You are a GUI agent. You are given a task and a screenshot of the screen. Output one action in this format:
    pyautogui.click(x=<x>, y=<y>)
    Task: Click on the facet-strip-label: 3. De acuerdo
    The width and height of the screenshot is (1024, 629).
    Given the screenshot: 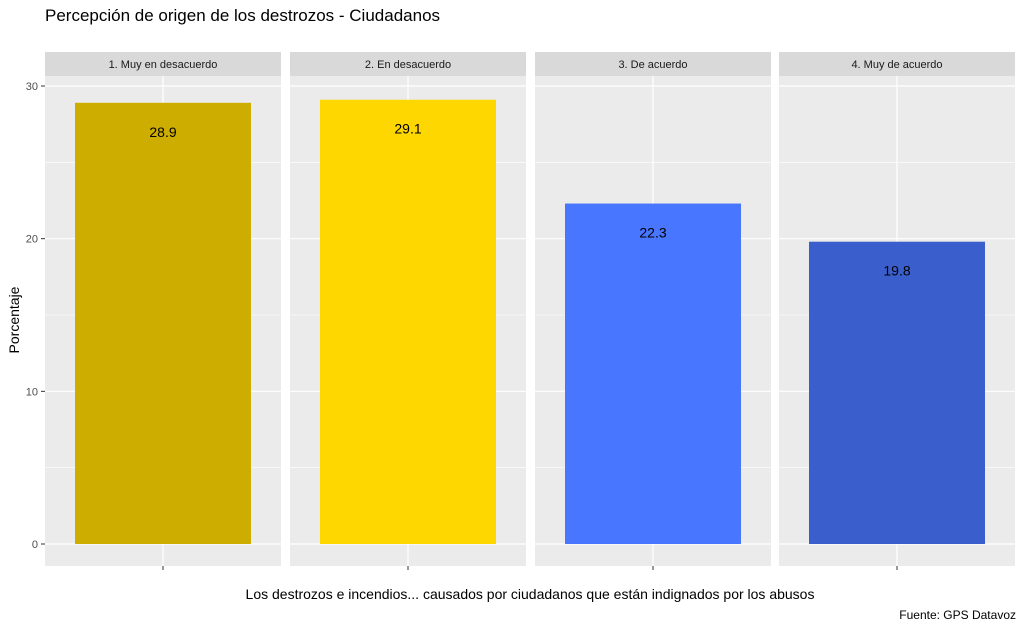 What is the action you would take?
    pyautogui.click(x=652, y=65)
    